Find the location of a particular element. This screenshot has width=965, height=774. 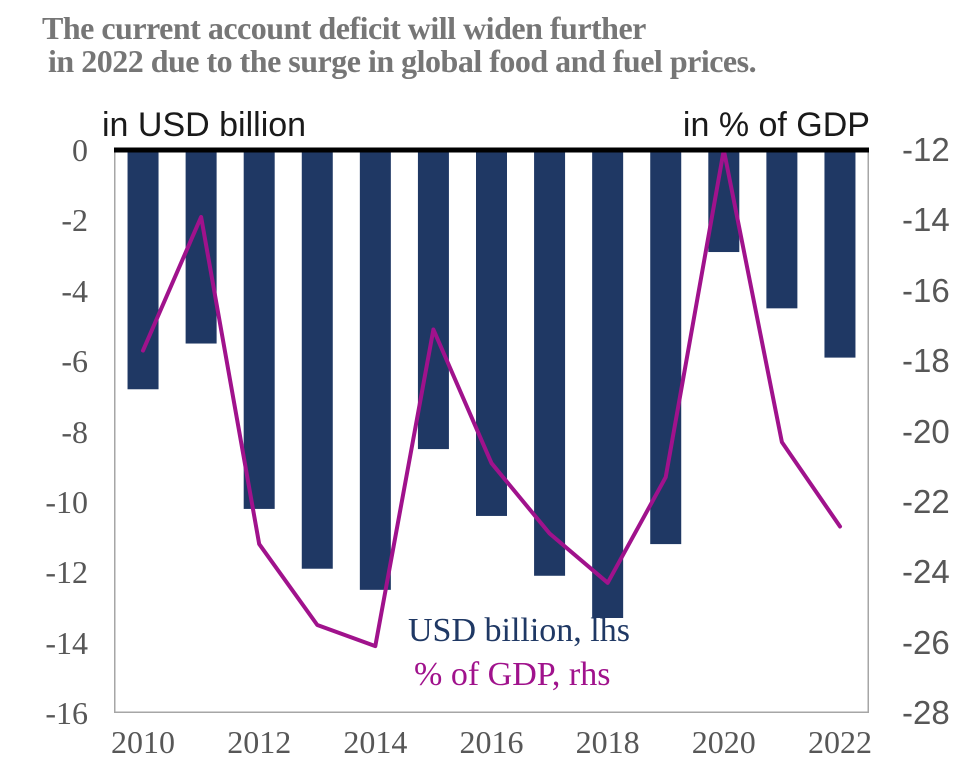

bar-2018 is located at coordinates (608, 384).